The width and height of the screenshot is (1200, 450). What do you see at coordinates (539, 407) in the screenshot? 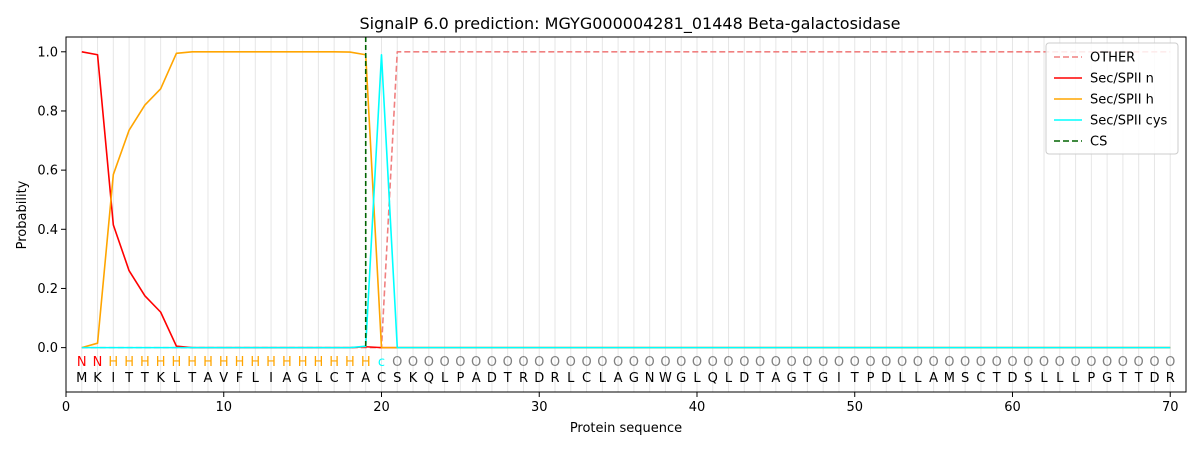
I see `x-tick-label: 30` at bounding box center [539, 407].